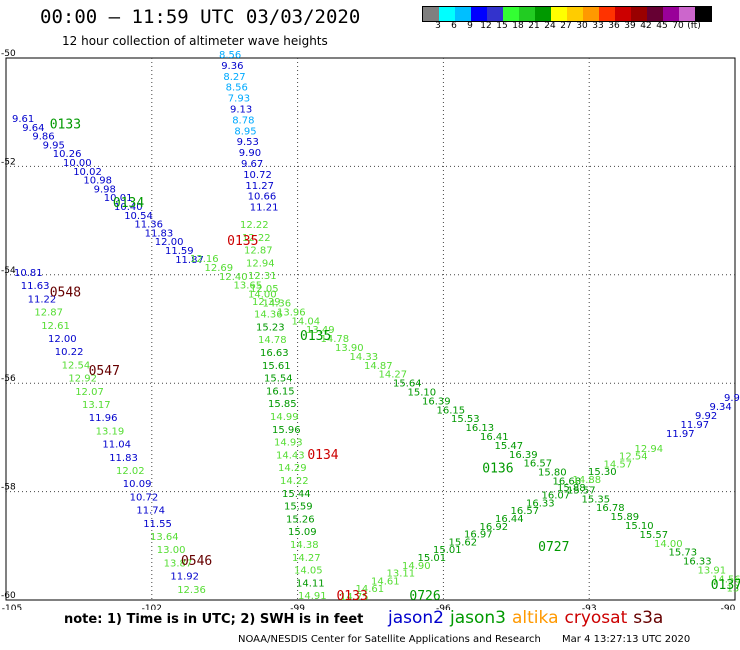 Image resolution: width=740 pixels, height=650 pixels. I want to click on swh-value: 13.91, so click(712, 571).